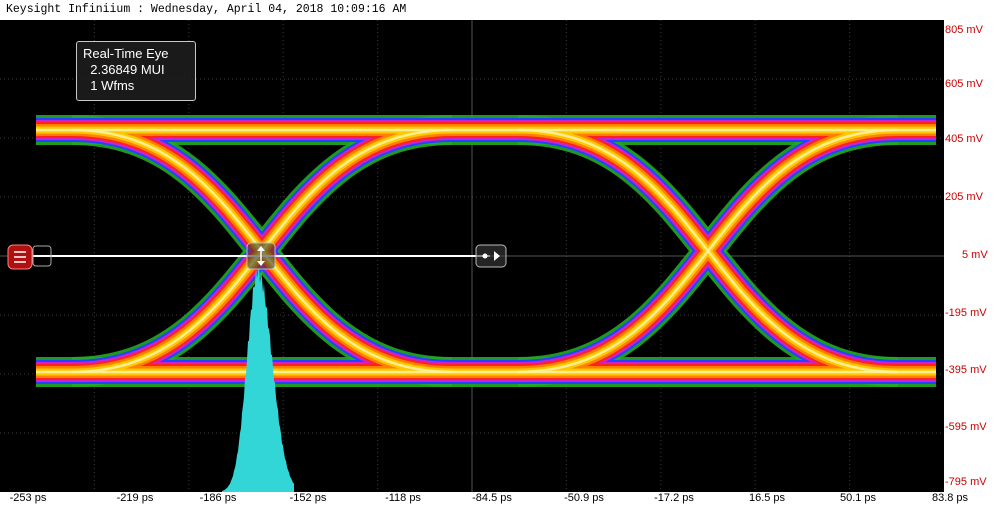 The image size is (997, 508). What do you see at coordinates (966, 370) in the screenshot?
I see `y-tick-label: -395 mV` at bounding box center [966, 370].